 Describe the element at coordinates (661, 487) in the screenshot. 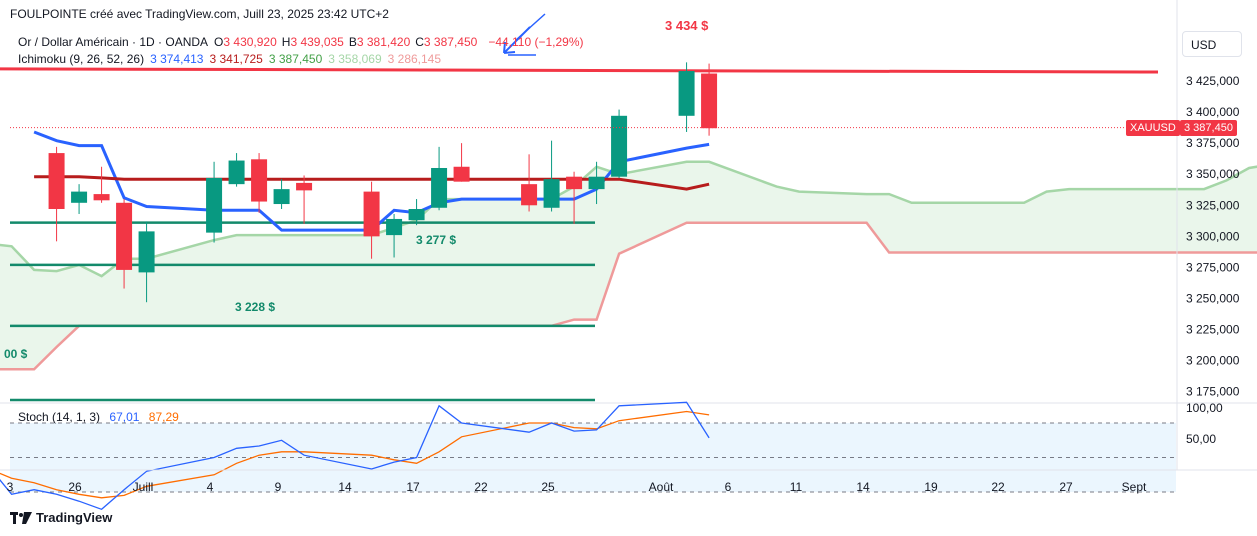

I see `time-tick-label: Août` at that location.